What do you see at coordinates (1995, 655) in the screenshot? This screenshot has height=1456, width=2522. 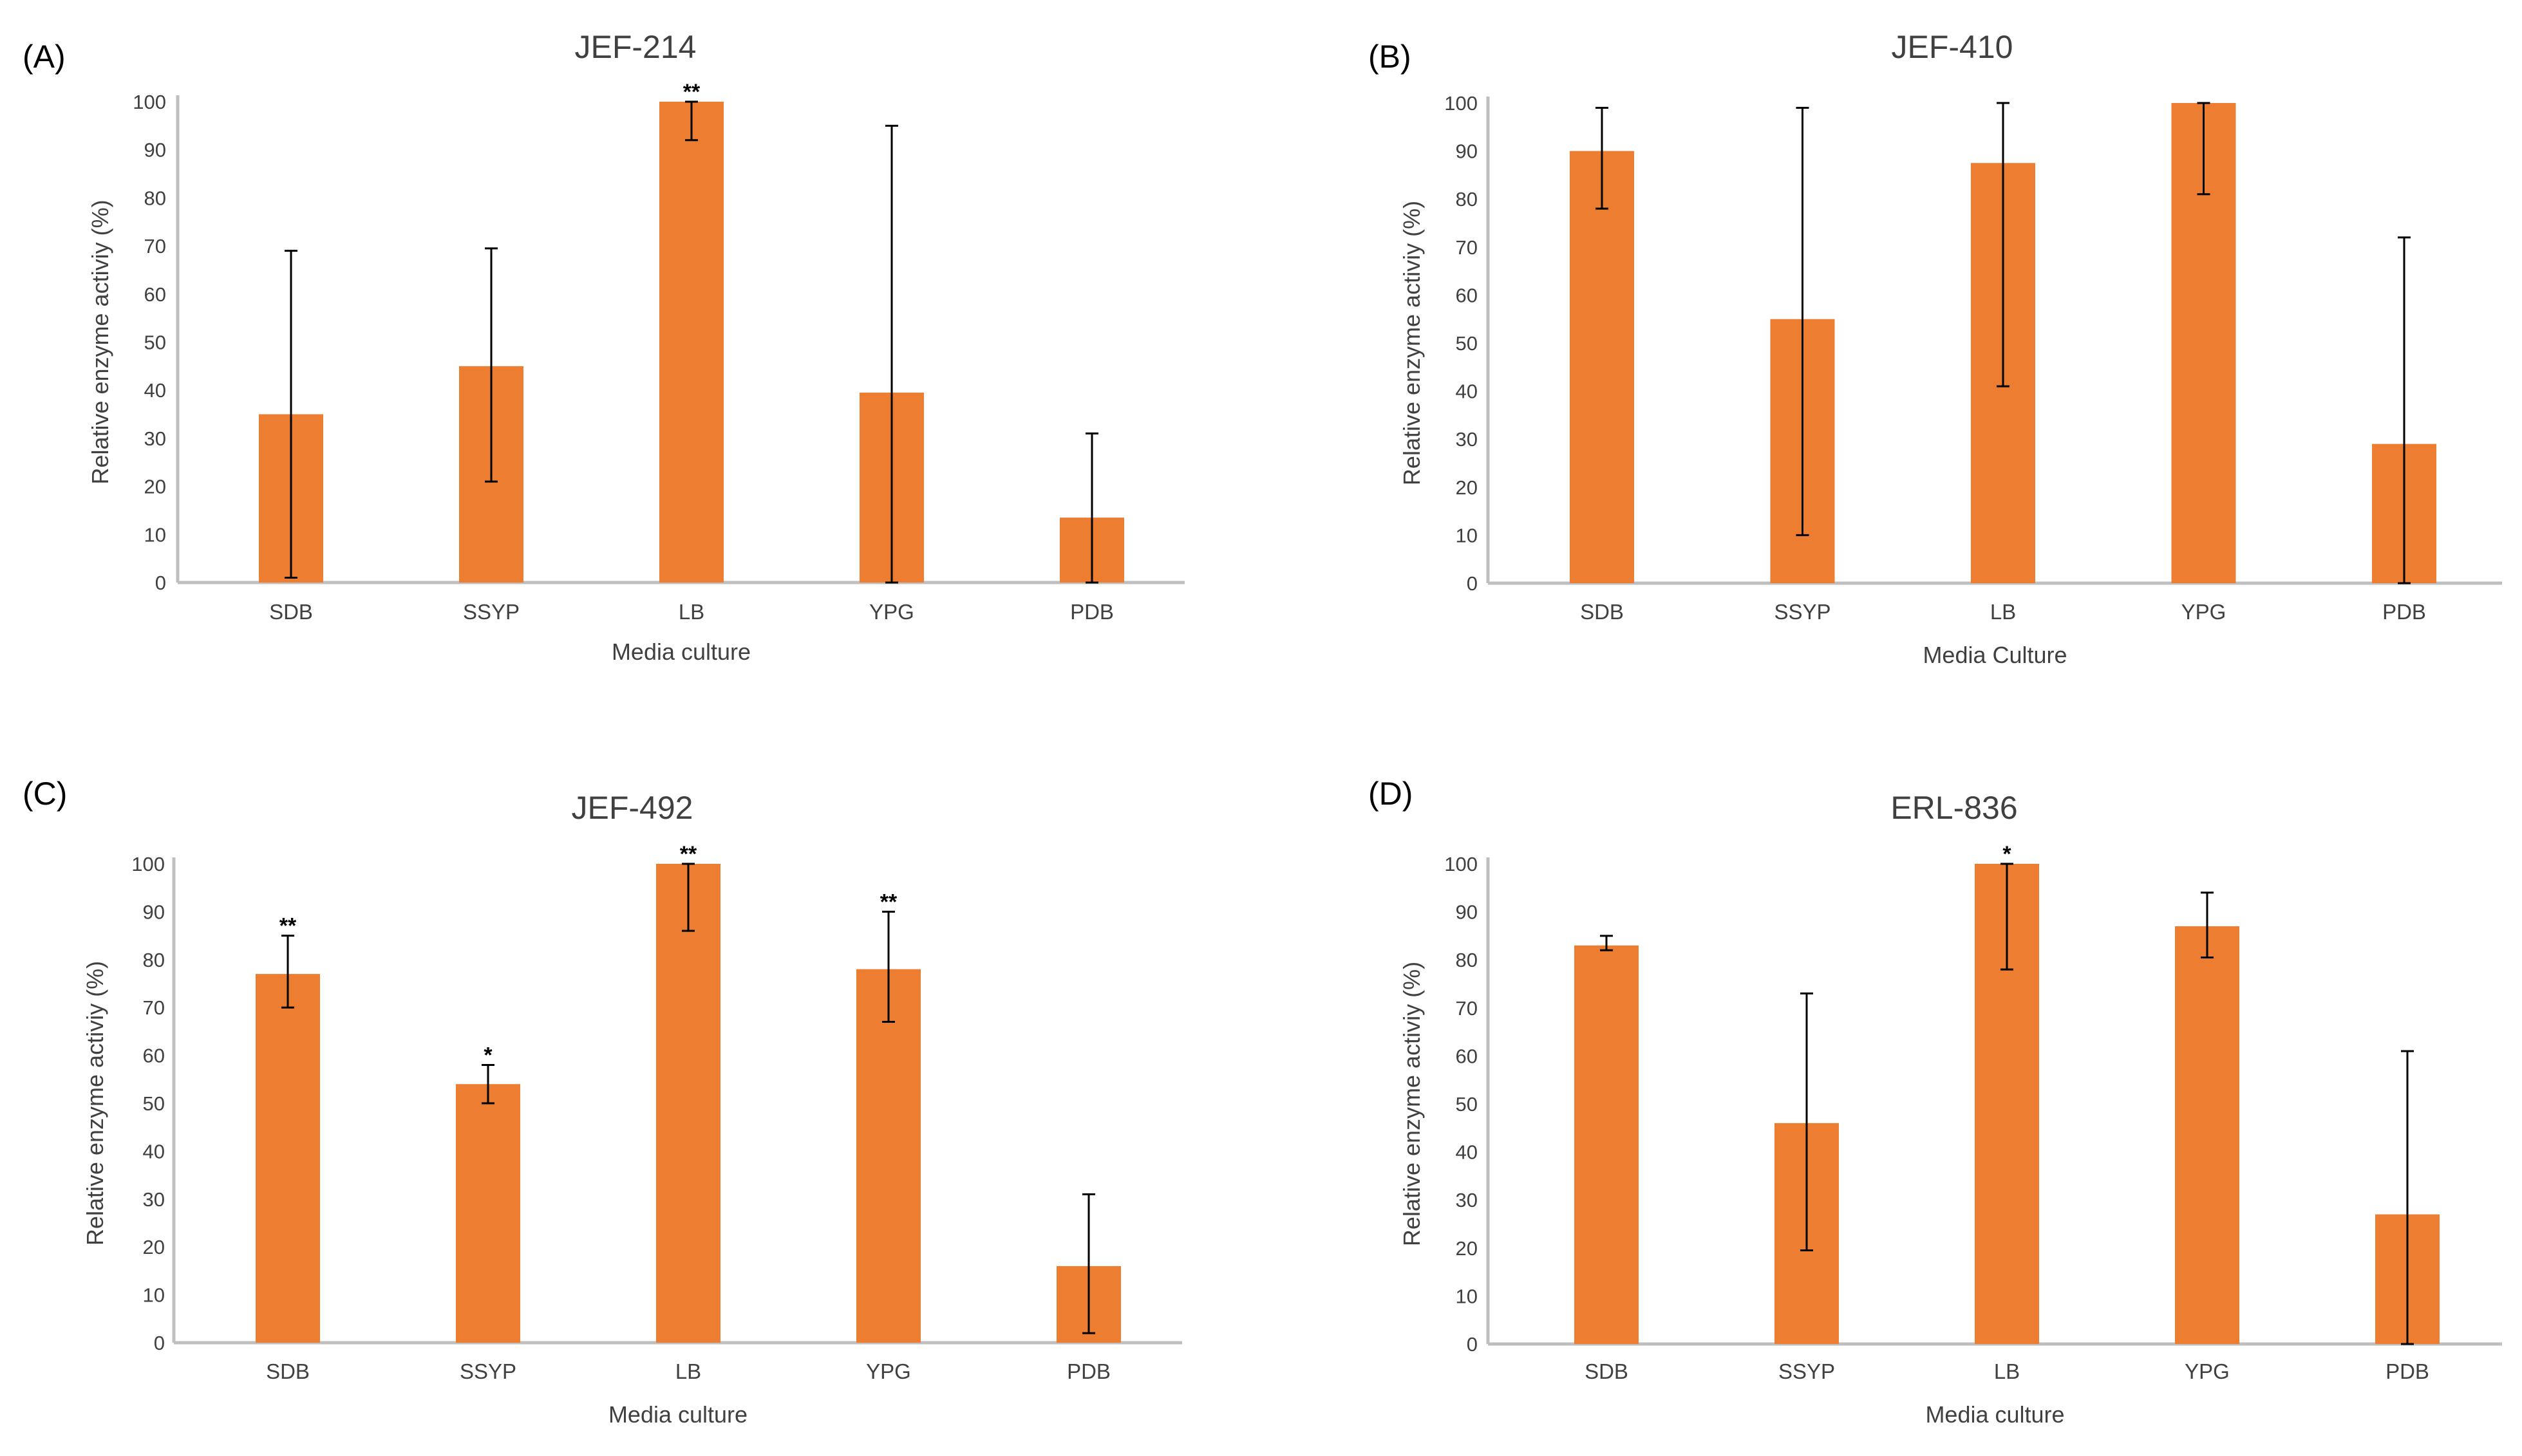 I see `x-axis-title: Media Culture` at bounding box center [1995, 655].